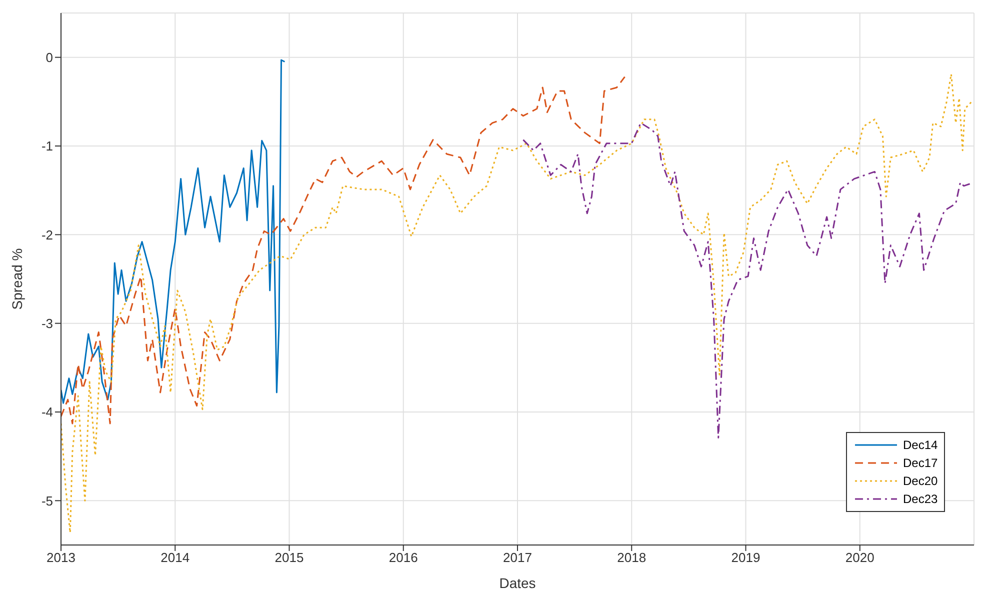  What do you see at coordinates (745, 558) in the screenshot?
I see `x-tick-label: 2019` at bounding box center [745, 558].